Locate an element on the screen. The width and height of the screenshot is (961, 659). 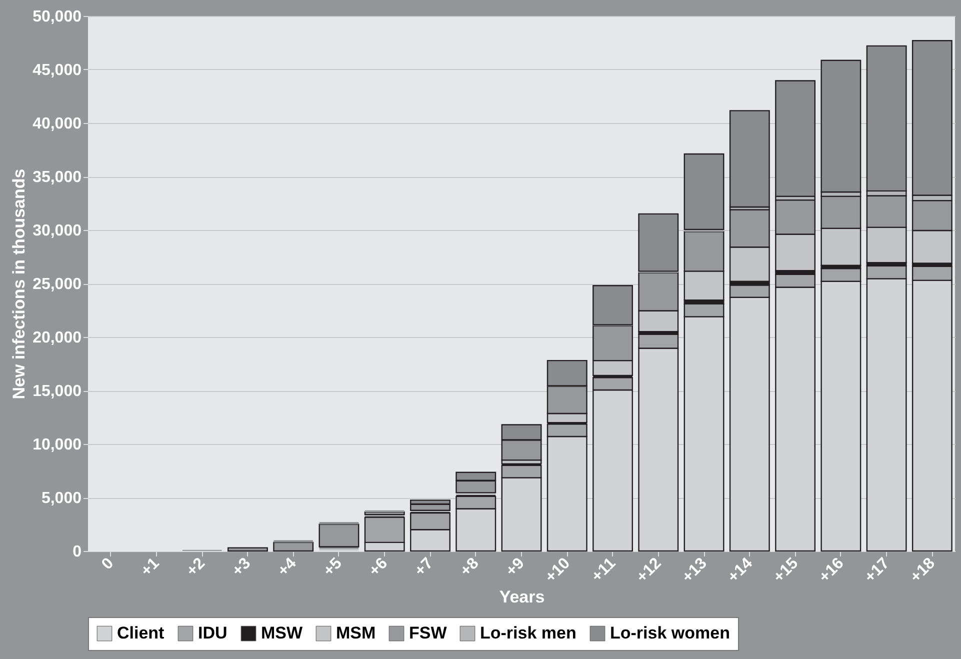
x-tick-label: +16 is located at coordinates (832, 570).